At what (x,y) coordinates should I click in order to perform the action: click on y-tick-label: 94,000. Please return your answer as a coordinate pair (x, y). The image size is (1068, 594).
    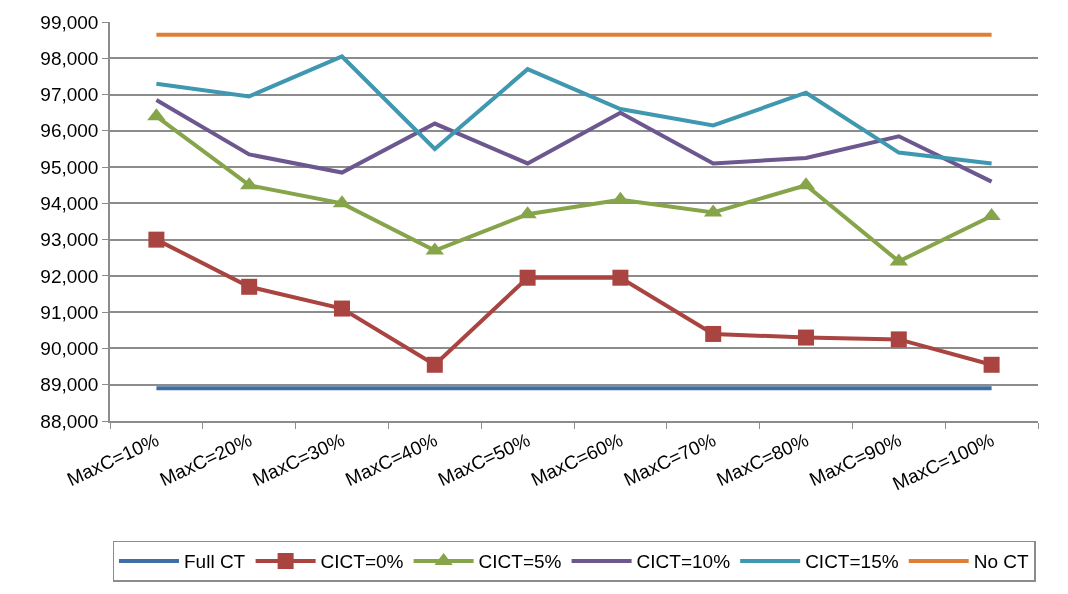
    Looking at the image, I should click on (69, 204).